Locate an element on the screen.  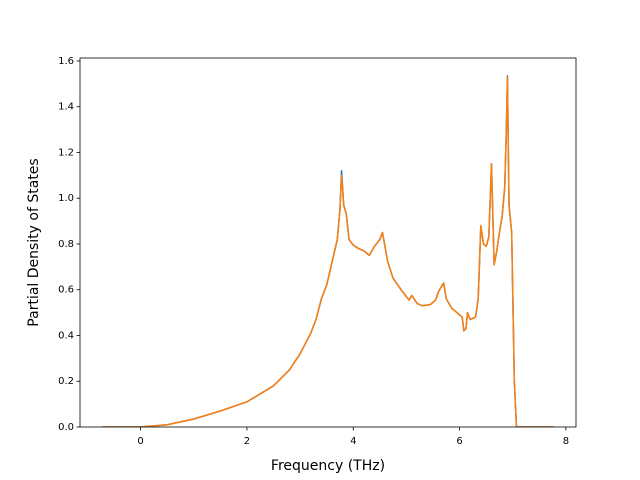
x-tick-label: 2 is located at coordinates (247, 441).